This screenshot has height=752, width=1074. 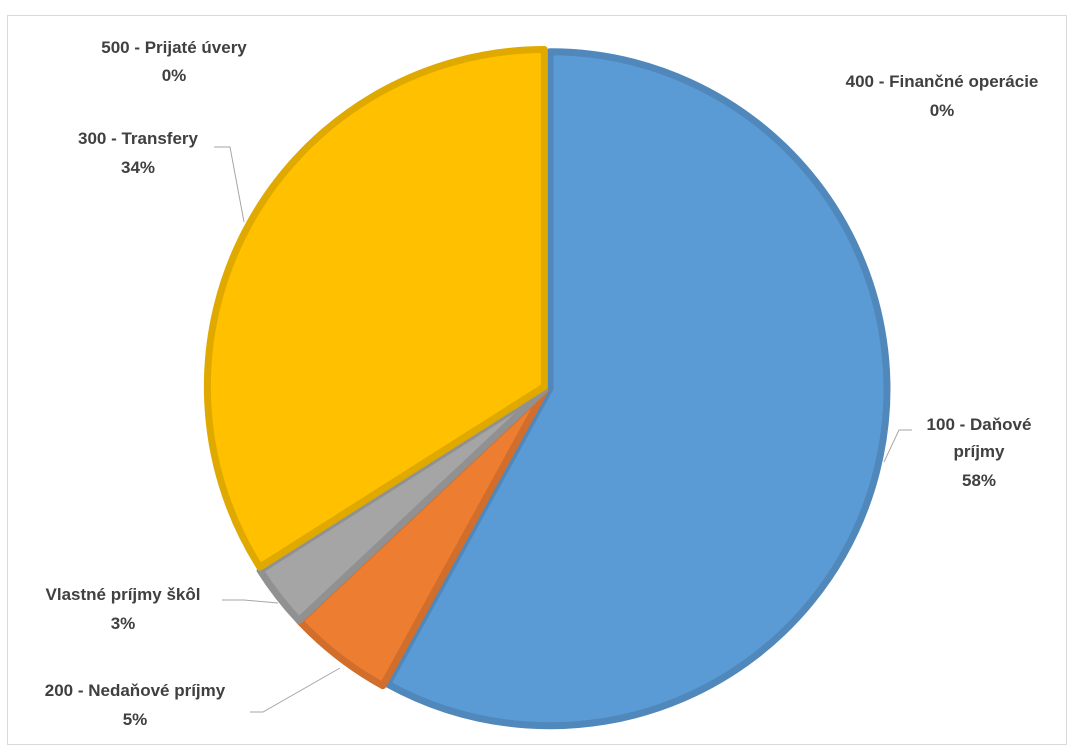 I want to click on leader-line-danove, so click(x=897, y=446).